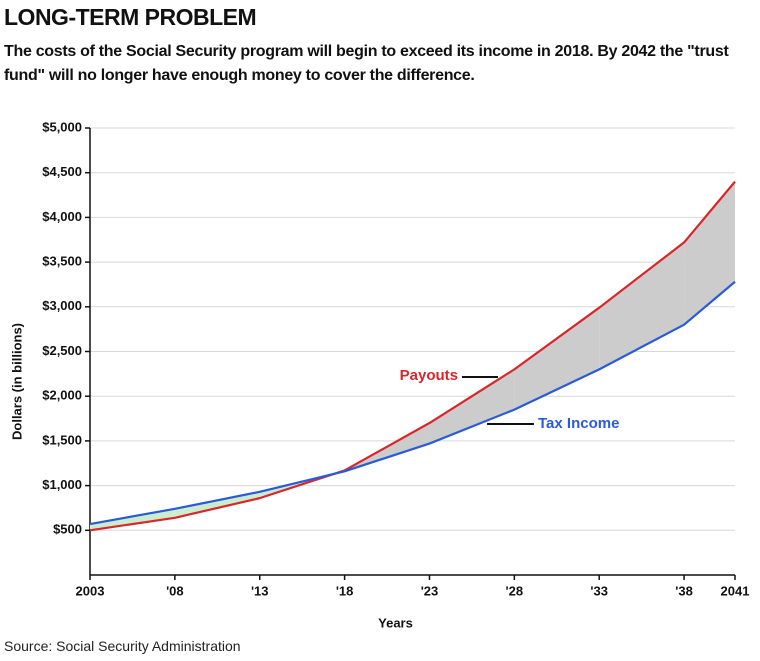 This screenshot has width=760, height=661. Describe the element at coordinates (62, 126) in the screenshot. I see `y-tick-label: $5,000` at that location.